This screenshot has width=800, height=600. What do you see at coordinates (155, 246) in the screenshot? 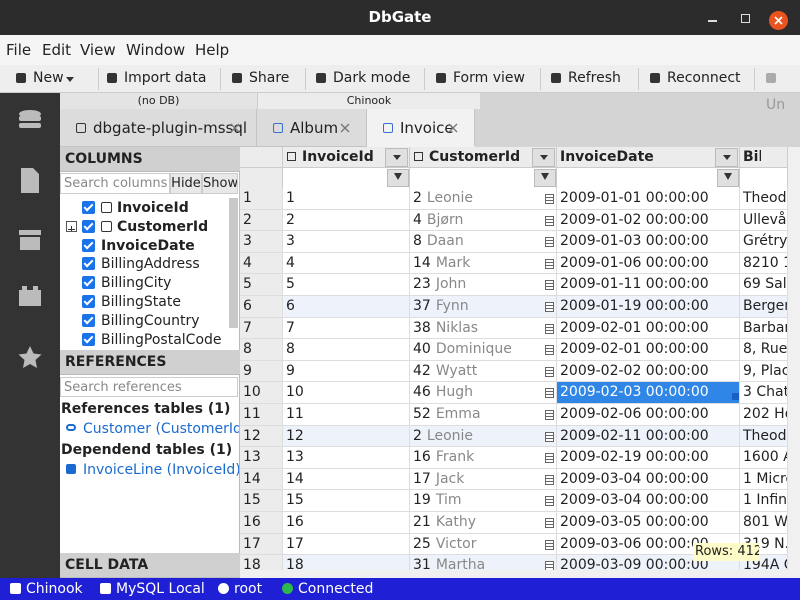
I see `column-item: InvoiceDate` at bounding box center [155, 246].